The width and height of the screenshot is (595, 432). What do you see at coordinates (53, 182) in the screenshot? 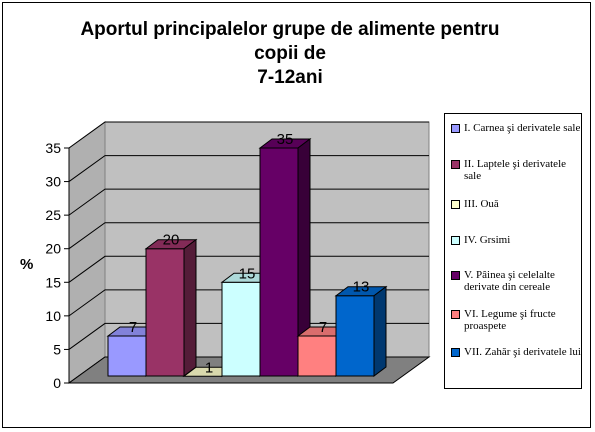
I see `y-tick-label-30: 30` at bounding box center [53, 182].